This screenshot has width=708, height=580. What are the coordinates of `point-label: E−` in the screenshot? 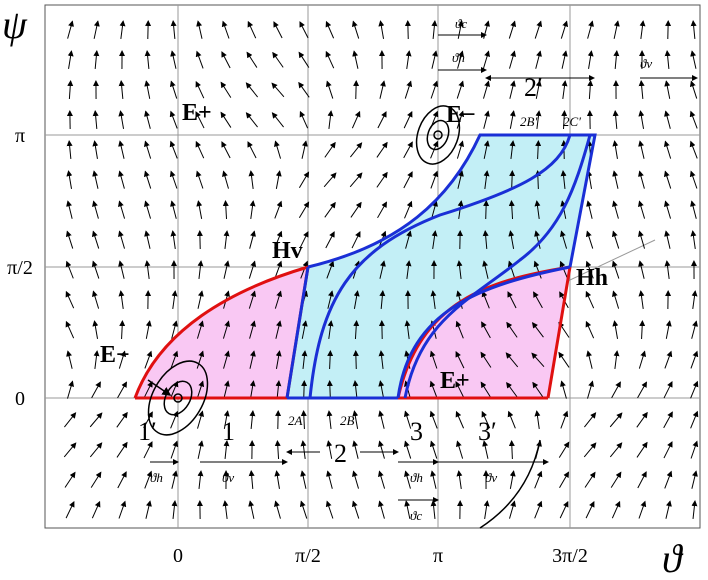 It's located at (461, 115).